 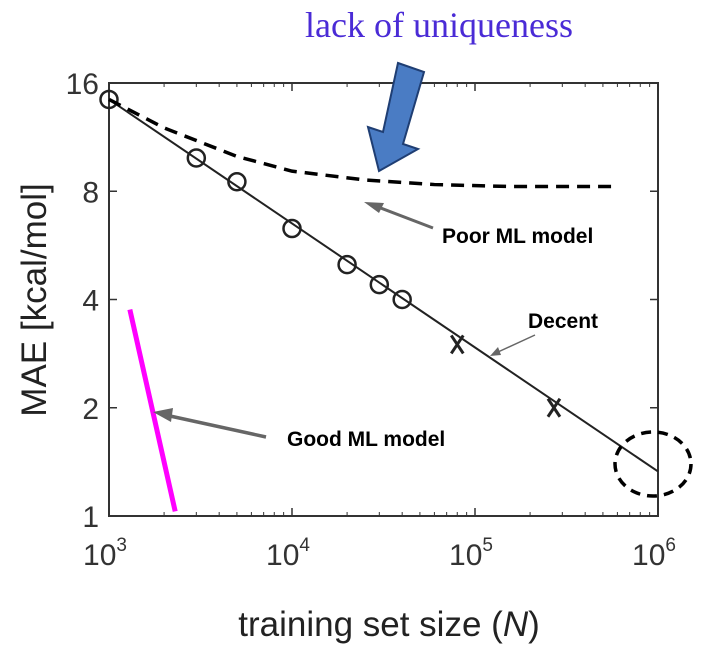 I want to click on x-tick-exponent: 5, so click(x=487, y=545).